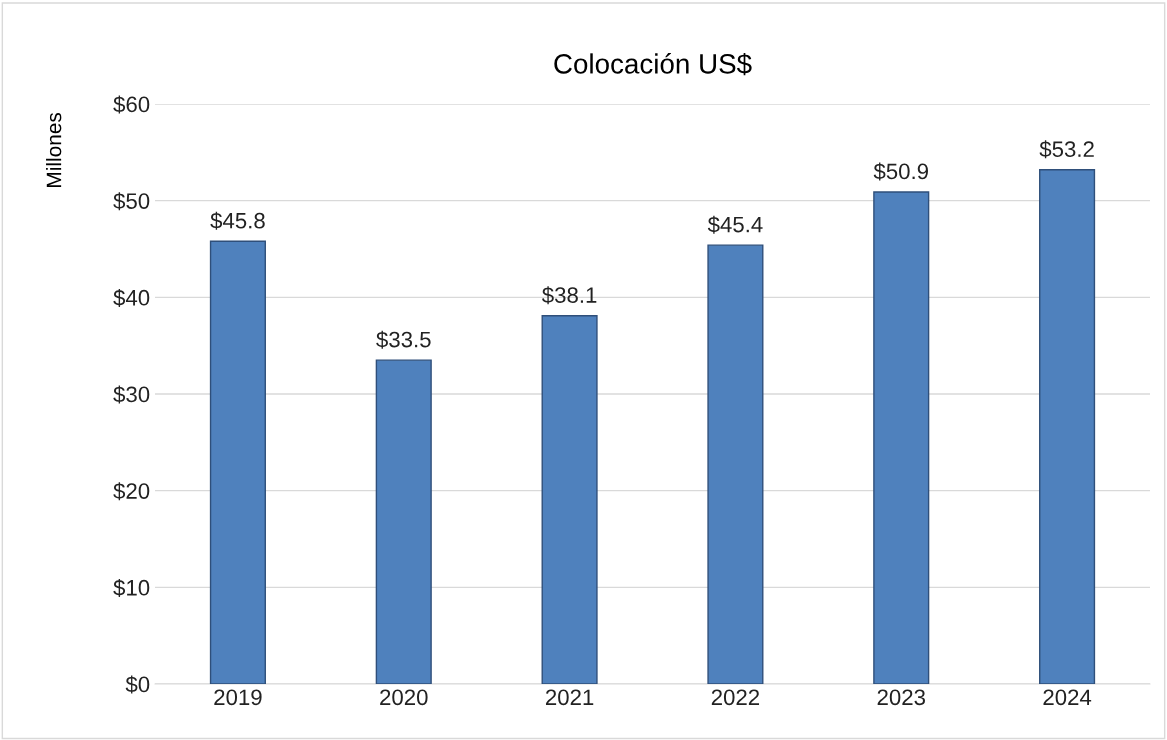 The width and height of the screenshot is (1167, 740). Describe the element at coordinates (1067, 697) in the screenshot. I see `x-tick-label: 2024` at that location.